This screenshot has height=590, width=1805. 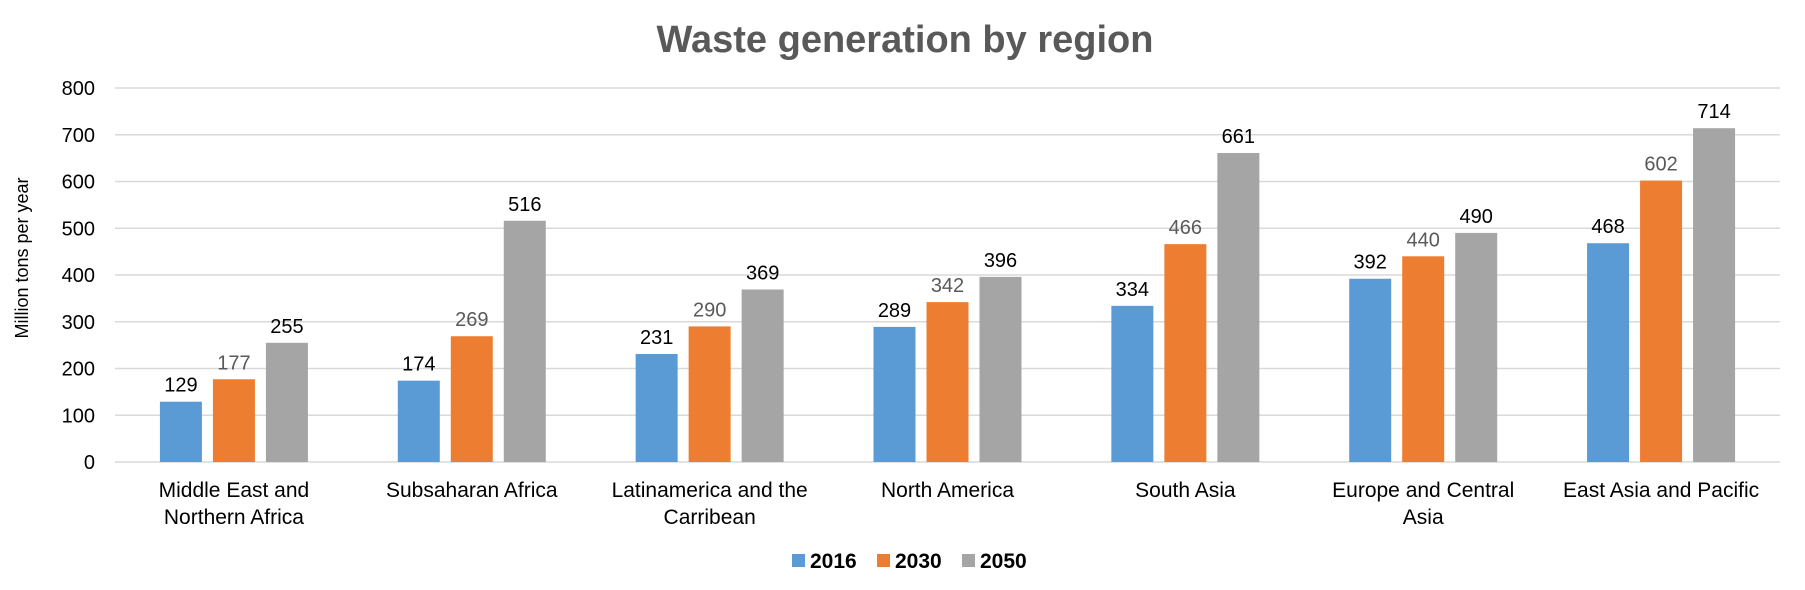 I want to click on data-label: 290, so click(x=709, y=310).